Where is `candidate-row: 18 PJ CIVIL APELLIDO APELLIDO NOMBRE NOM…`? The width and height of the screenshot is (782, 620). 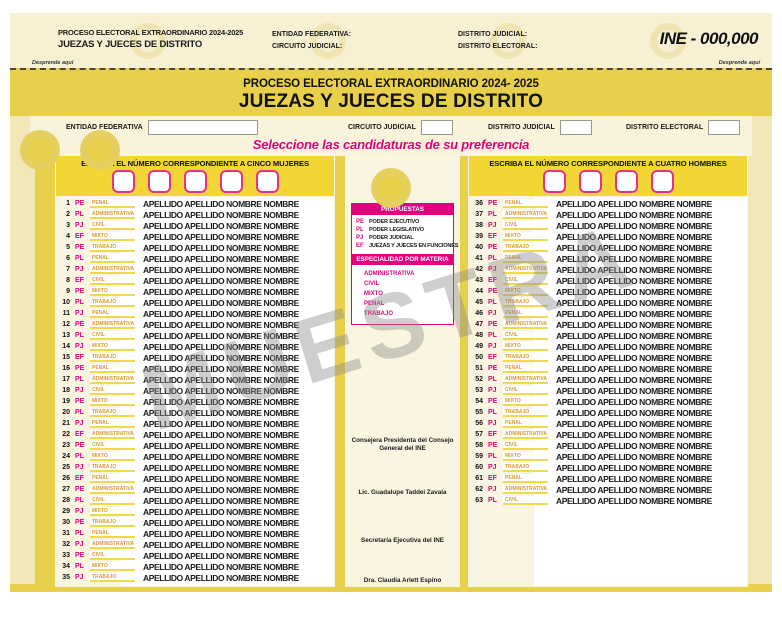
candidate-row: 18 PJ CIVIL APELLIDO APELLIDO NOMBRE NOM… is located at coordinates (195, 390).